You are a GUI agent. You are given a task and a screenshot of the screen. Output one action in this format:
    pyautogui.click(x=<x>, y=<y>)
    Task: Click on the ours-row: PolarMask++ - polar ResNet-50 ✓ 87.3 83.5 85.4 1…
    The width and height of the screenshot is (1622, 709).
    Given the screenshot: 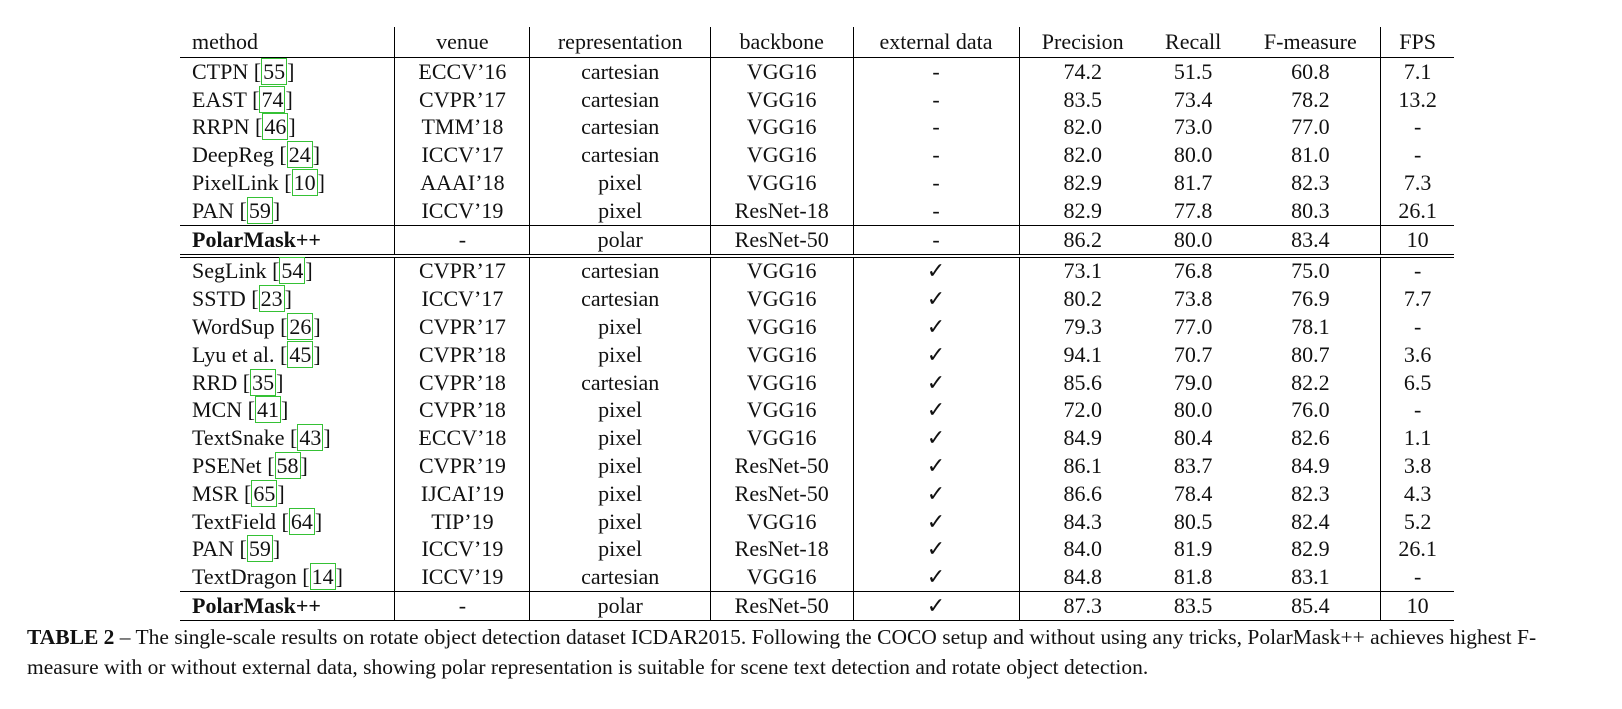 What is the action you would take?
    pyautogui.click(x=817, y=606)
    